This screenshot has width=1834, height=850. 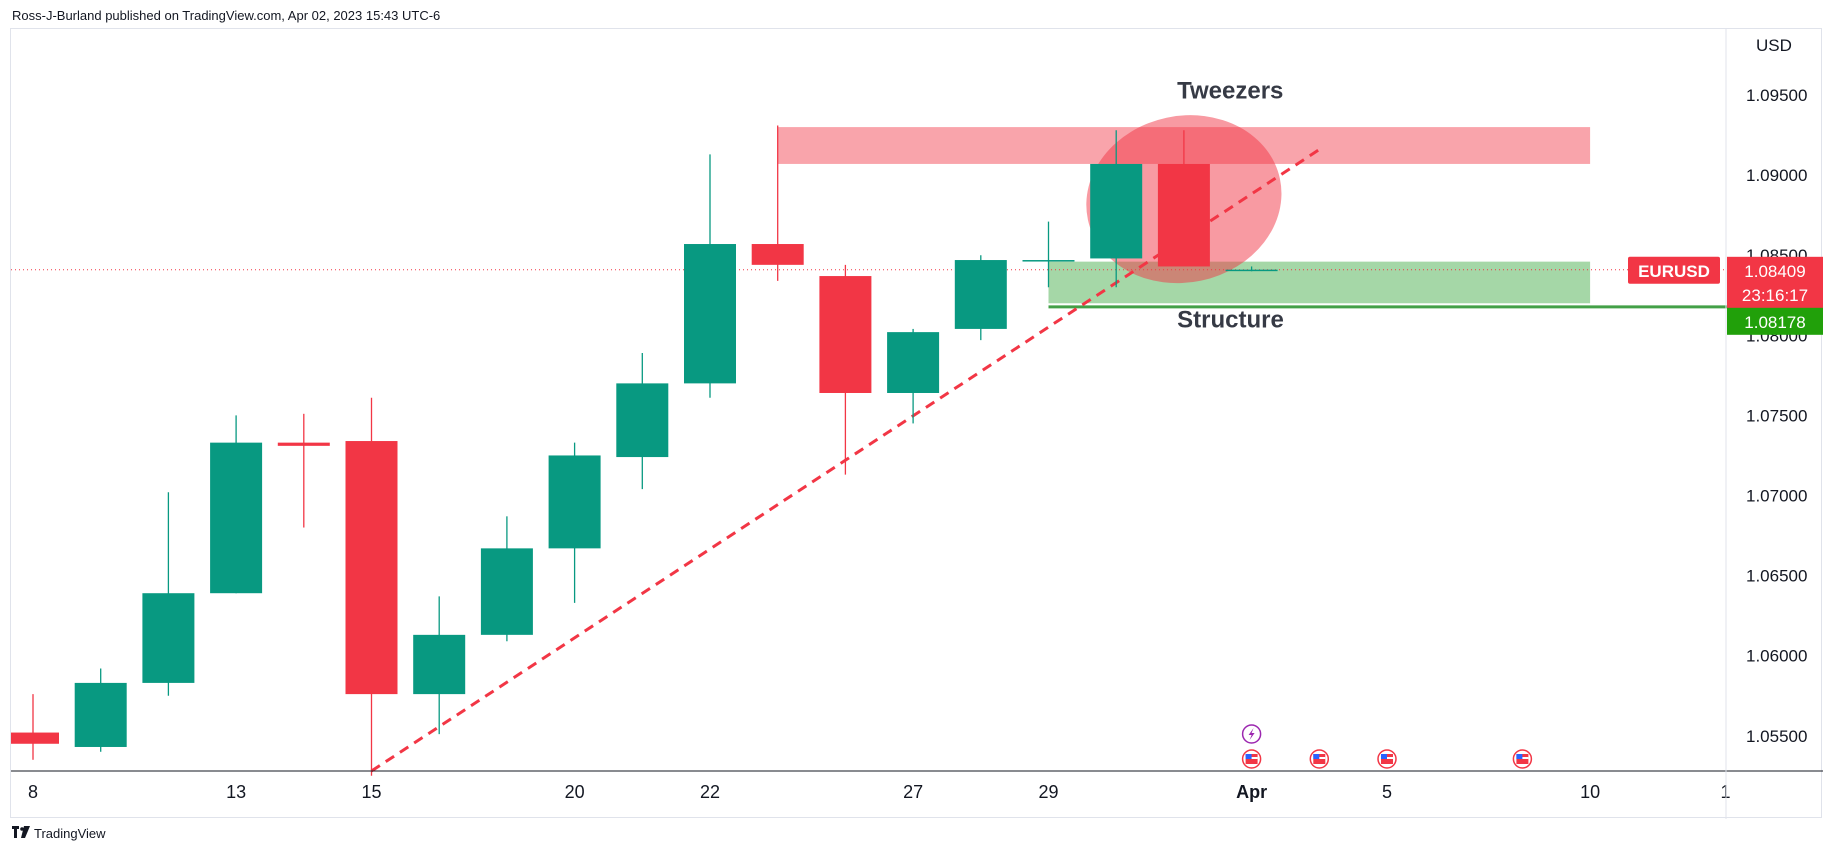 I want to click on footer-brand-text: TradingView, so click(x=70, y=833).